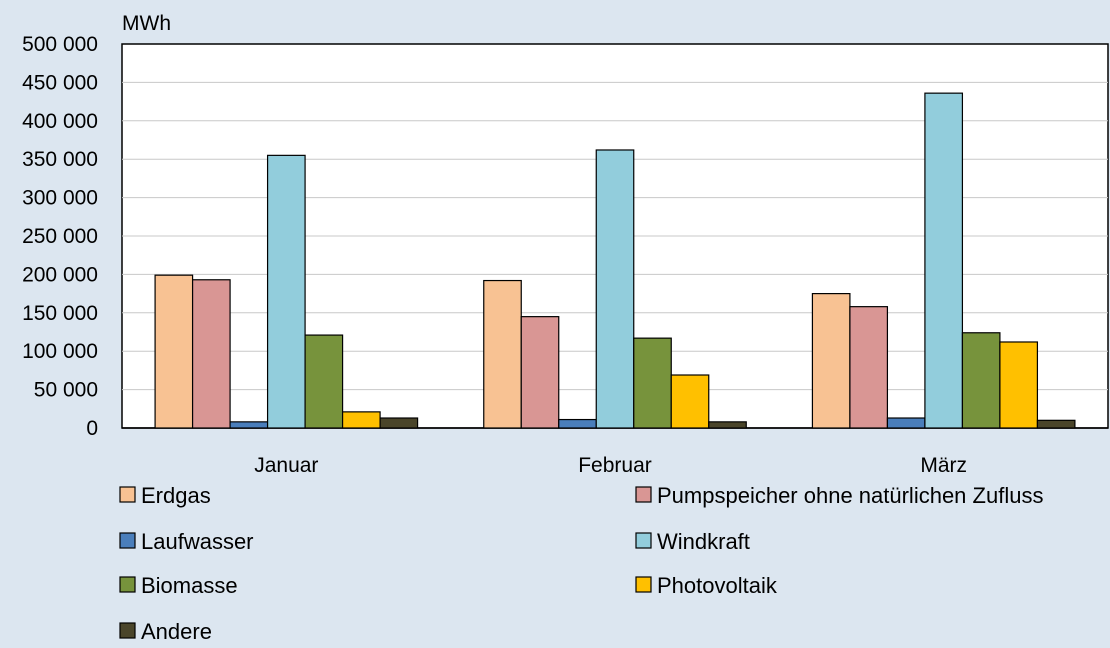 The height and width of the screenshot is (648, 1110). Describe the element at coordinates (92, 428) in the screenshot. I see `y-tick-label: 0` at that location.